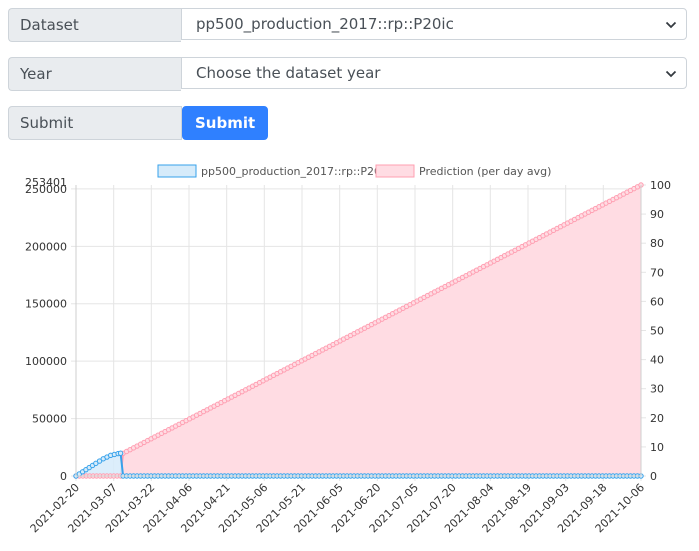 This screenshot has height=551, width=699. I want to click on year-row: Year Choose the dataset year, so click(347, 74).